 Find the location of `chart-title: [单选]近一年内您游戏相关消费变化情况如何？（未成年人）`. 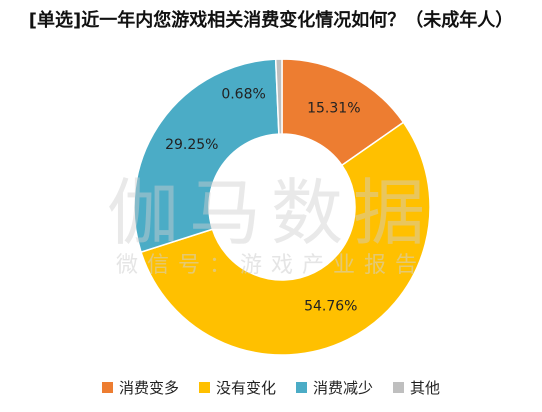

chart-title: [单选]近一年内您游戏相关消费变化情况如何？（未成年人） is located at coordinates (271, 20).